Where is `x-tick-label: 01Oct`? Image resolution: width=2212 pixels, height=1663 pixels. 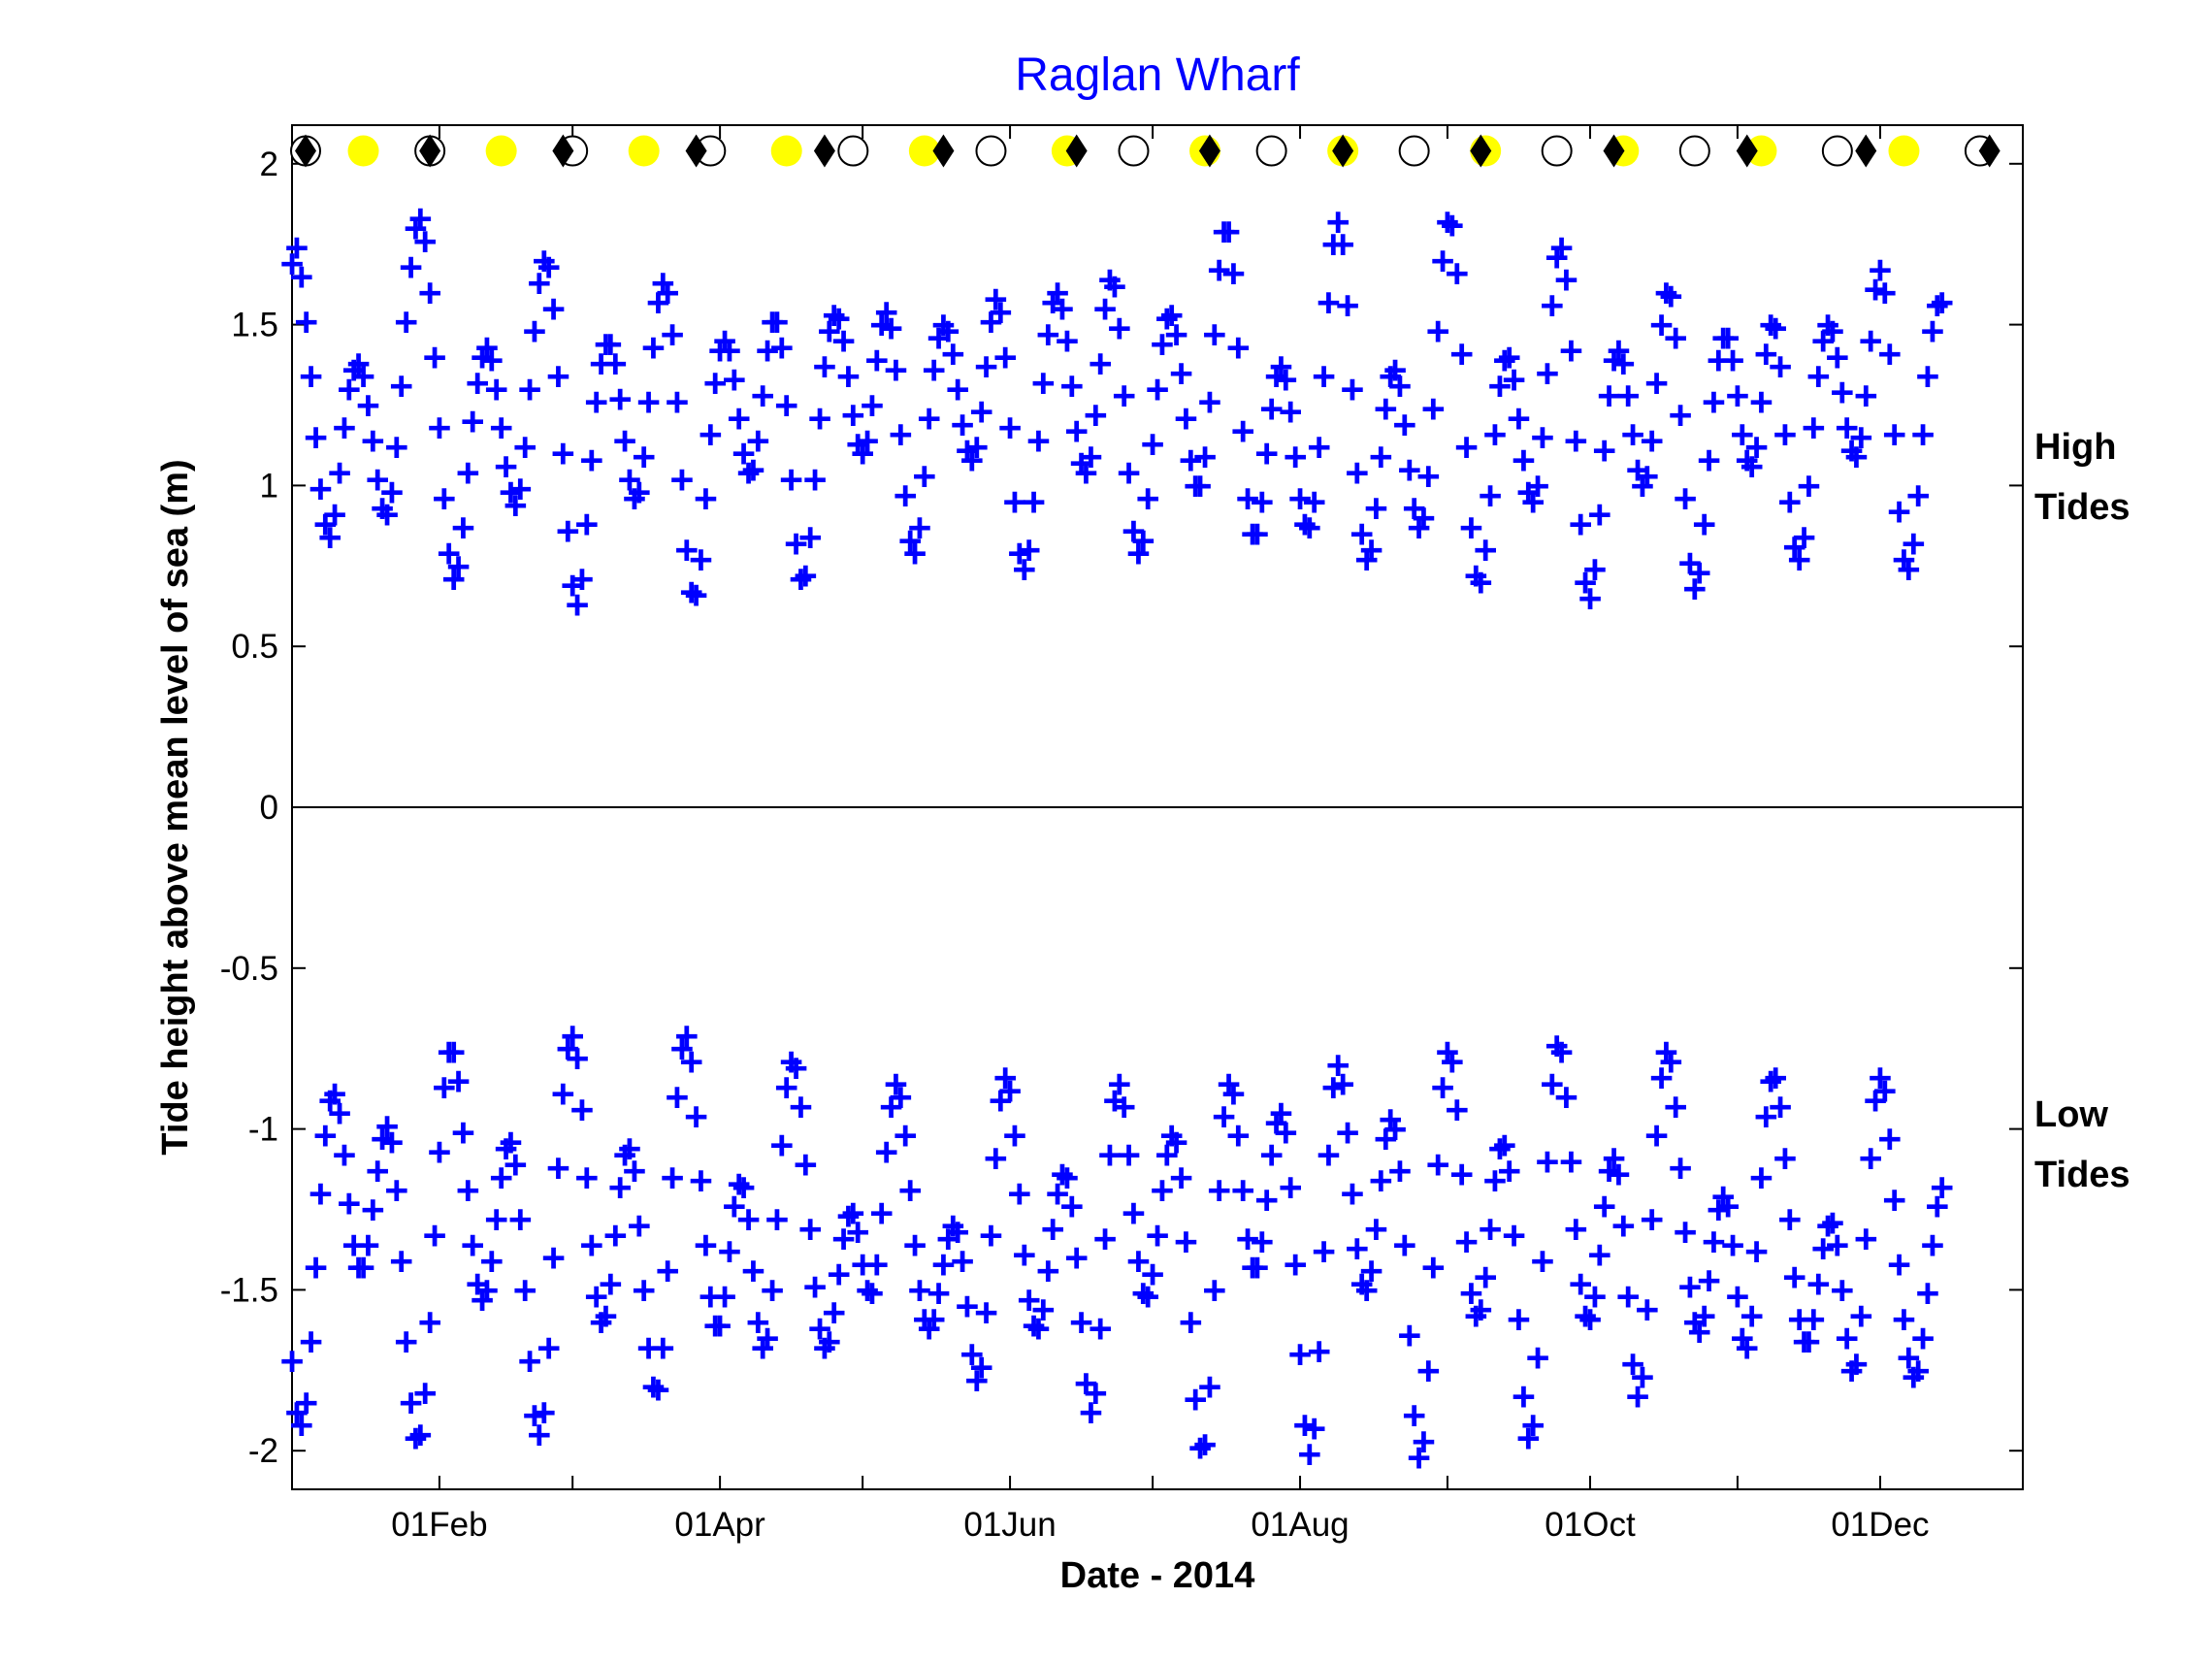 x-tick-label: 01Oct is located at coordinates (1590, 1525).